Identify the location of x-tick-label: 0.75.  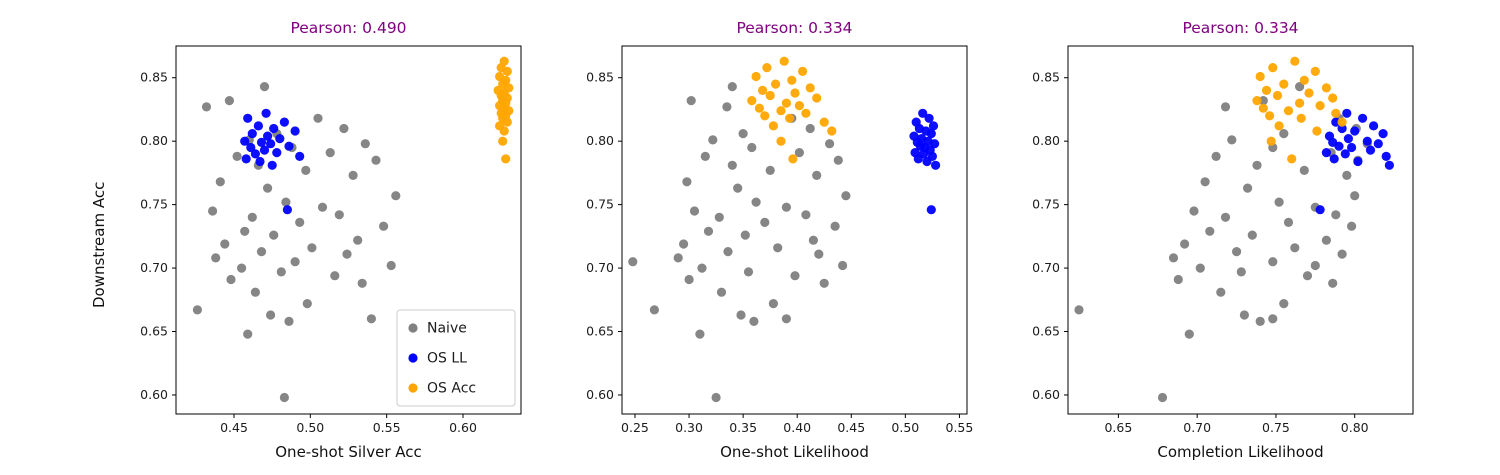
(1276, 427).